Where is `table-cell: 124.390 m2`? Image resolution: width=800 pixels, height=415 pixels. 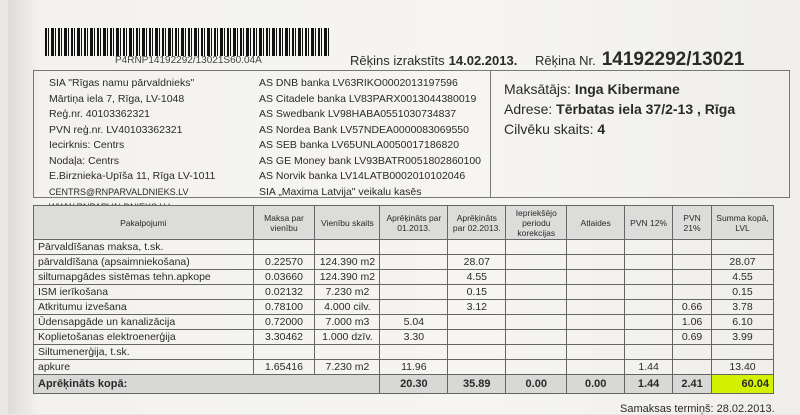
table-cell: 124.390 m2 is located at coordinates (347, 277).